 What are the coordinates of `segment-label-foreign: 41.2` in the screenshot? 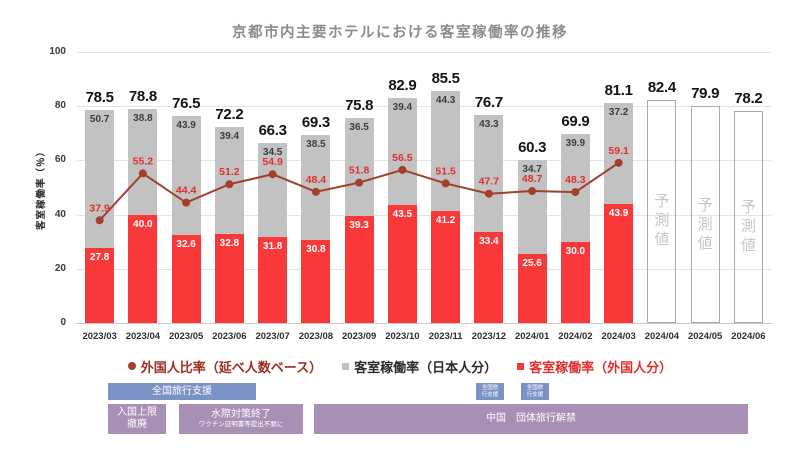 It's located at (445, 221).